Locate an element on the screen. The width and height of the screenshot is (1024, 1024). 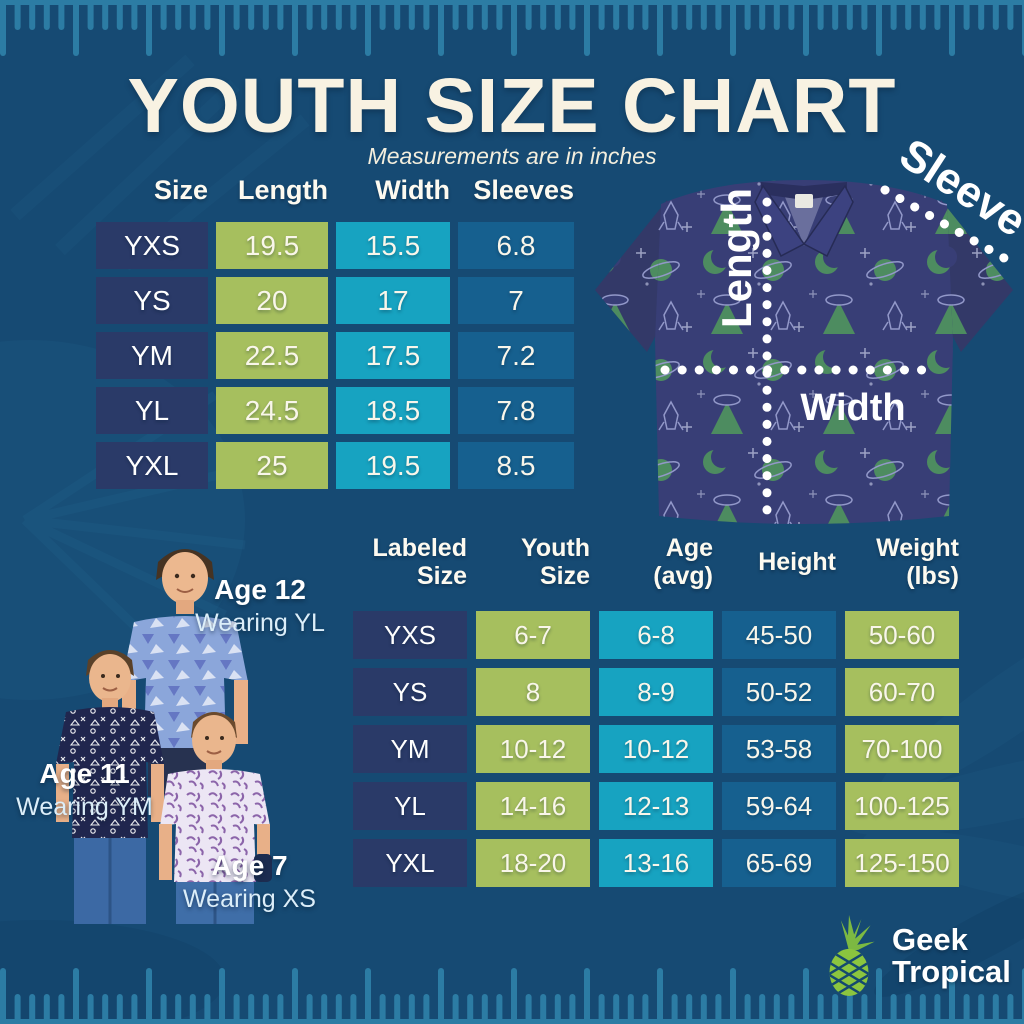
age-11-text: Age 11 is located at coordinates (84, 773).